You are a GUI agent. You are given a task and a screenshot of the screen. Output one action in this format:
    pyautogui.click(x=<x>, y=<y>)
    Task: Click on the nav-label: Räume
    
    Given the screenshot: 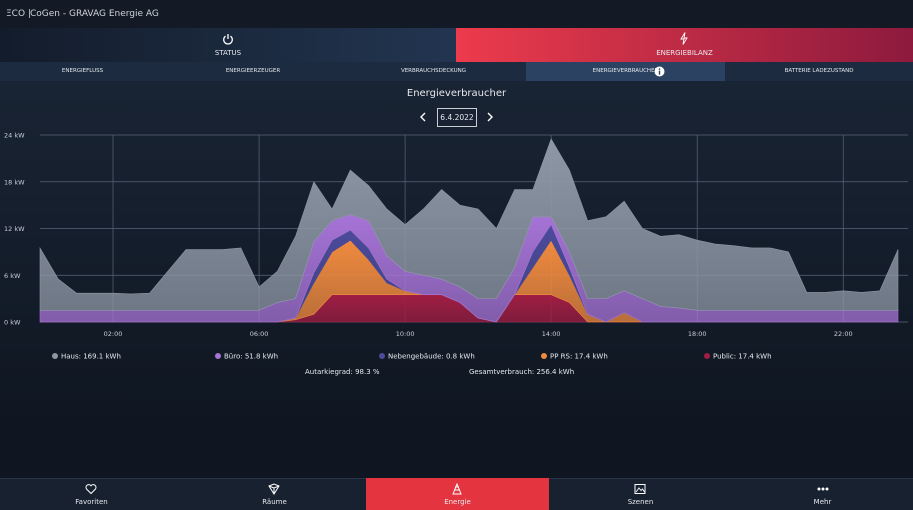 What is the action you would take?
    pyautogui.click(x=274, y=502)
    